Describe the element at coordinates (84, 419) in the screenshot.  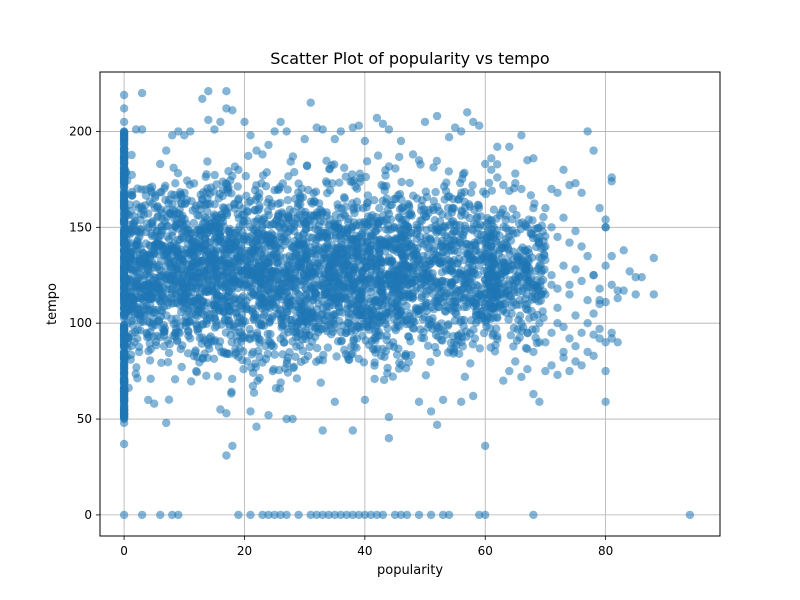
I see `y-tick-label: 50` at that location.